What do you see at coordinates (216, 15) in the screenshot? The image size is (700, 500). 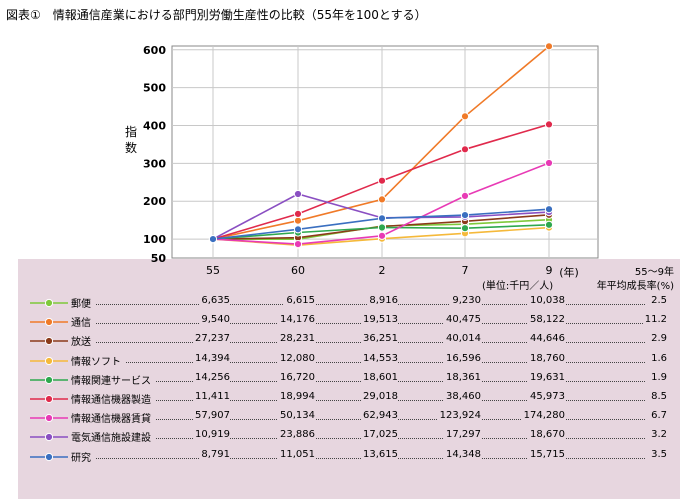 I see `chart-title: 図表① 情報通信産業における部門別労働生産性の比較（55年を100とする）` at bounding box center [216, 15].